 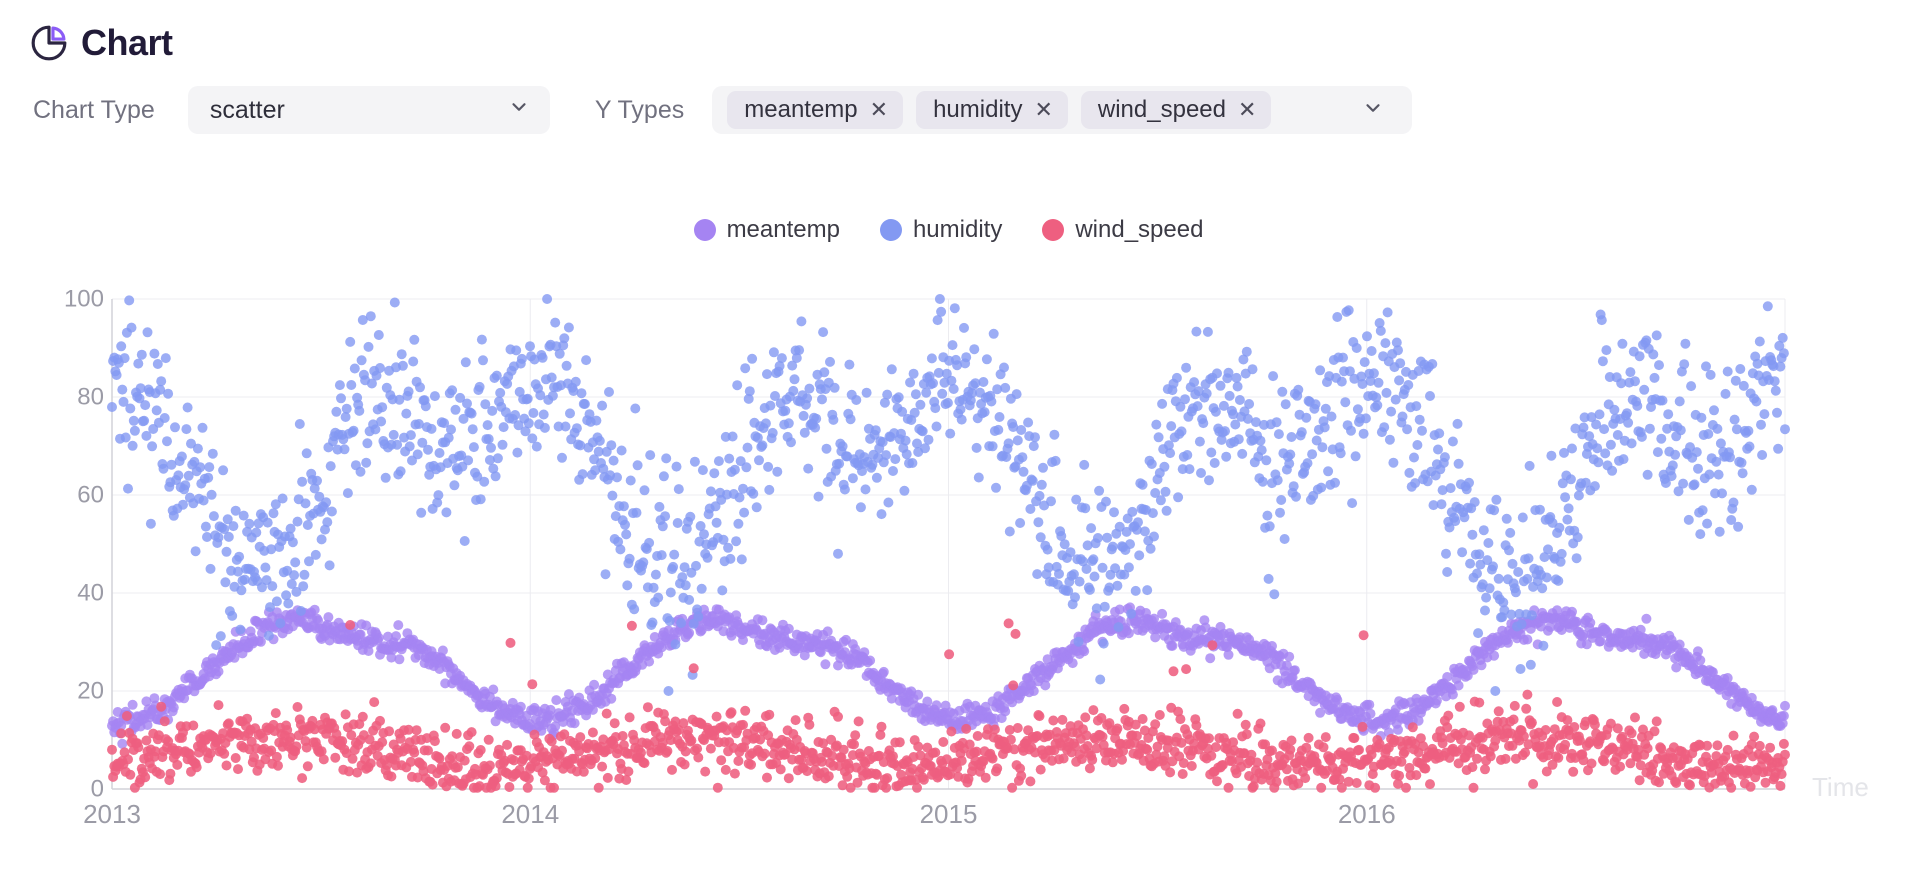 I want to click on y-tick-label: 80, so click(x=90, y=397).